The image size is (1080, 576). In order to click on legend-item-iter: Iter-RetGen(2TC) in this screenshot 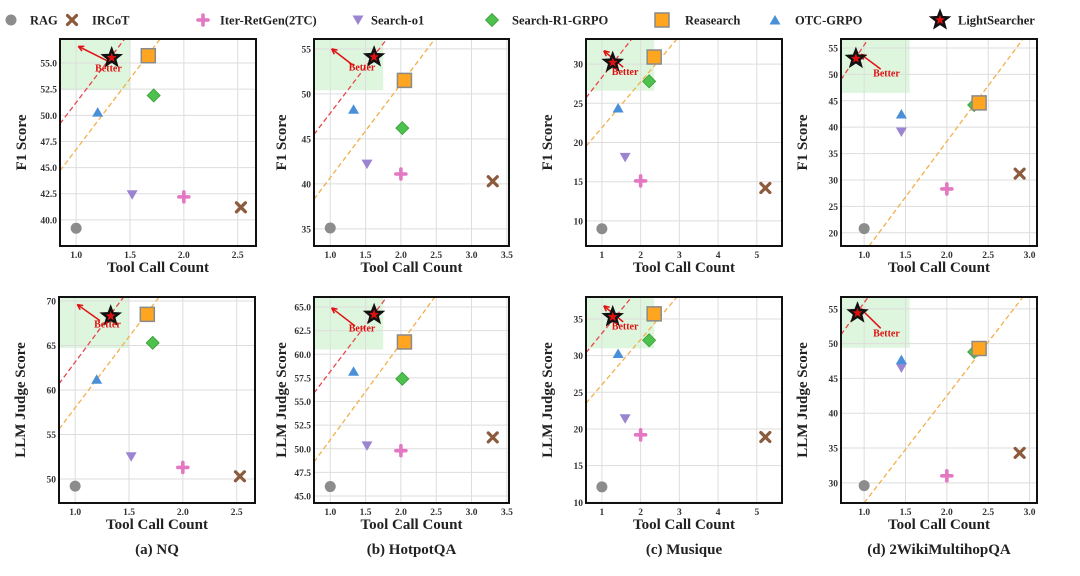, I will do `click(256, 20)`.